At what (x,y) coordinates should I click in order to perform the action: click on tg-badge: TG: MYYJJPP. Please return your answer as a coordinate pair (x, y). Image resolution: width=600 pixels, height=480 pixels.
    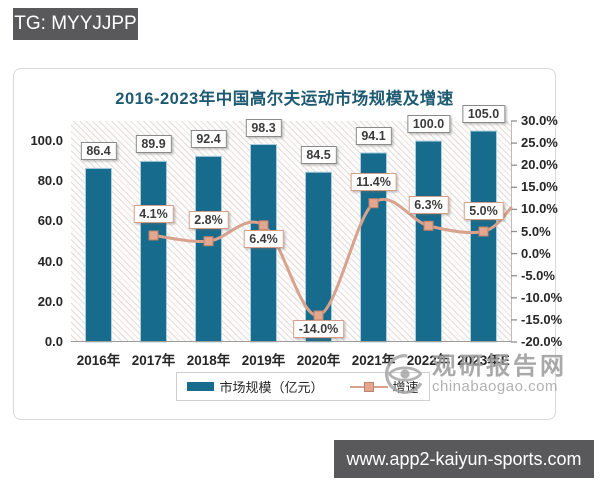
    Looking at the image, I should click on (75, 24).